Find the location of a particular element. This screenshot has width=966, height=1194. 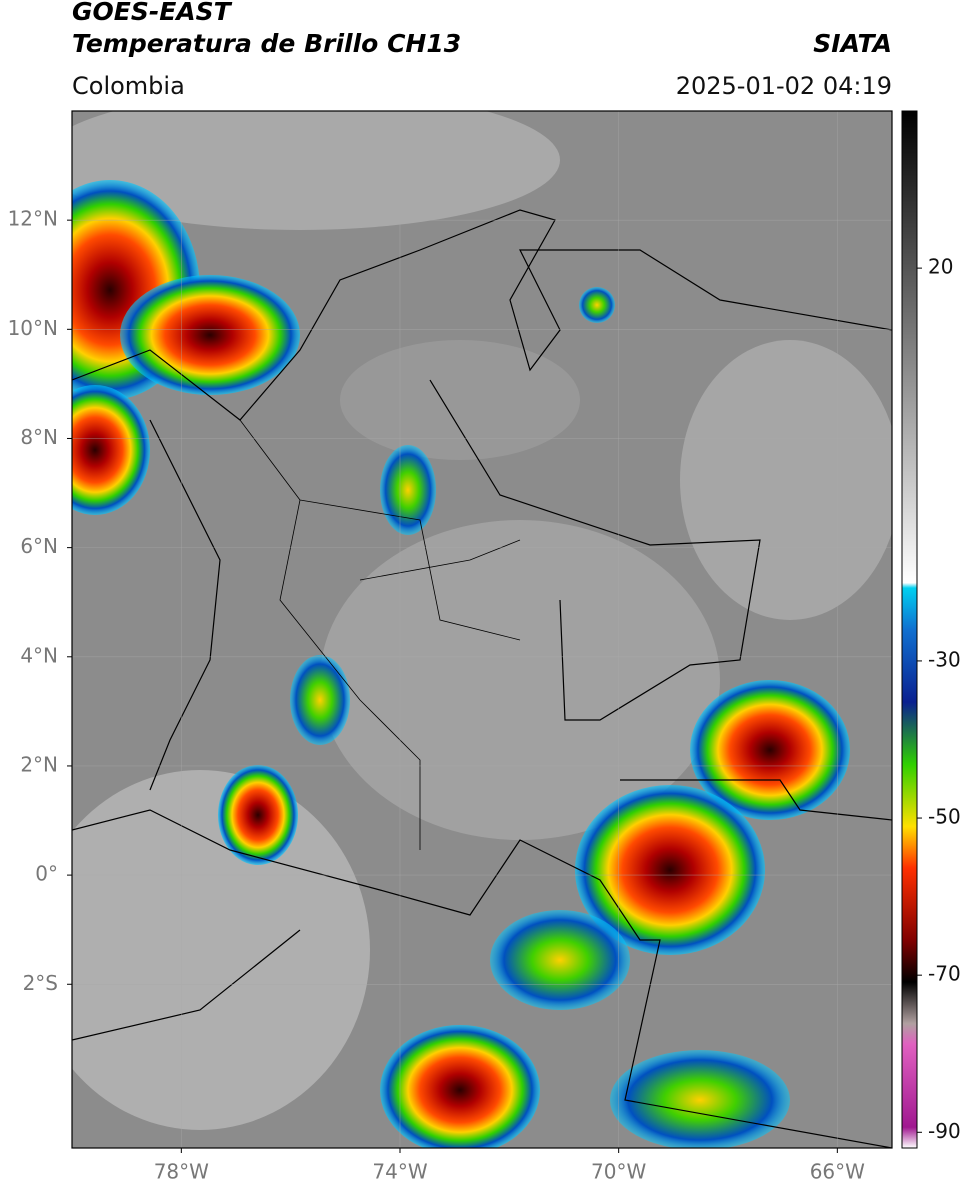

source: SIATA is located at coordinates (852, 43).